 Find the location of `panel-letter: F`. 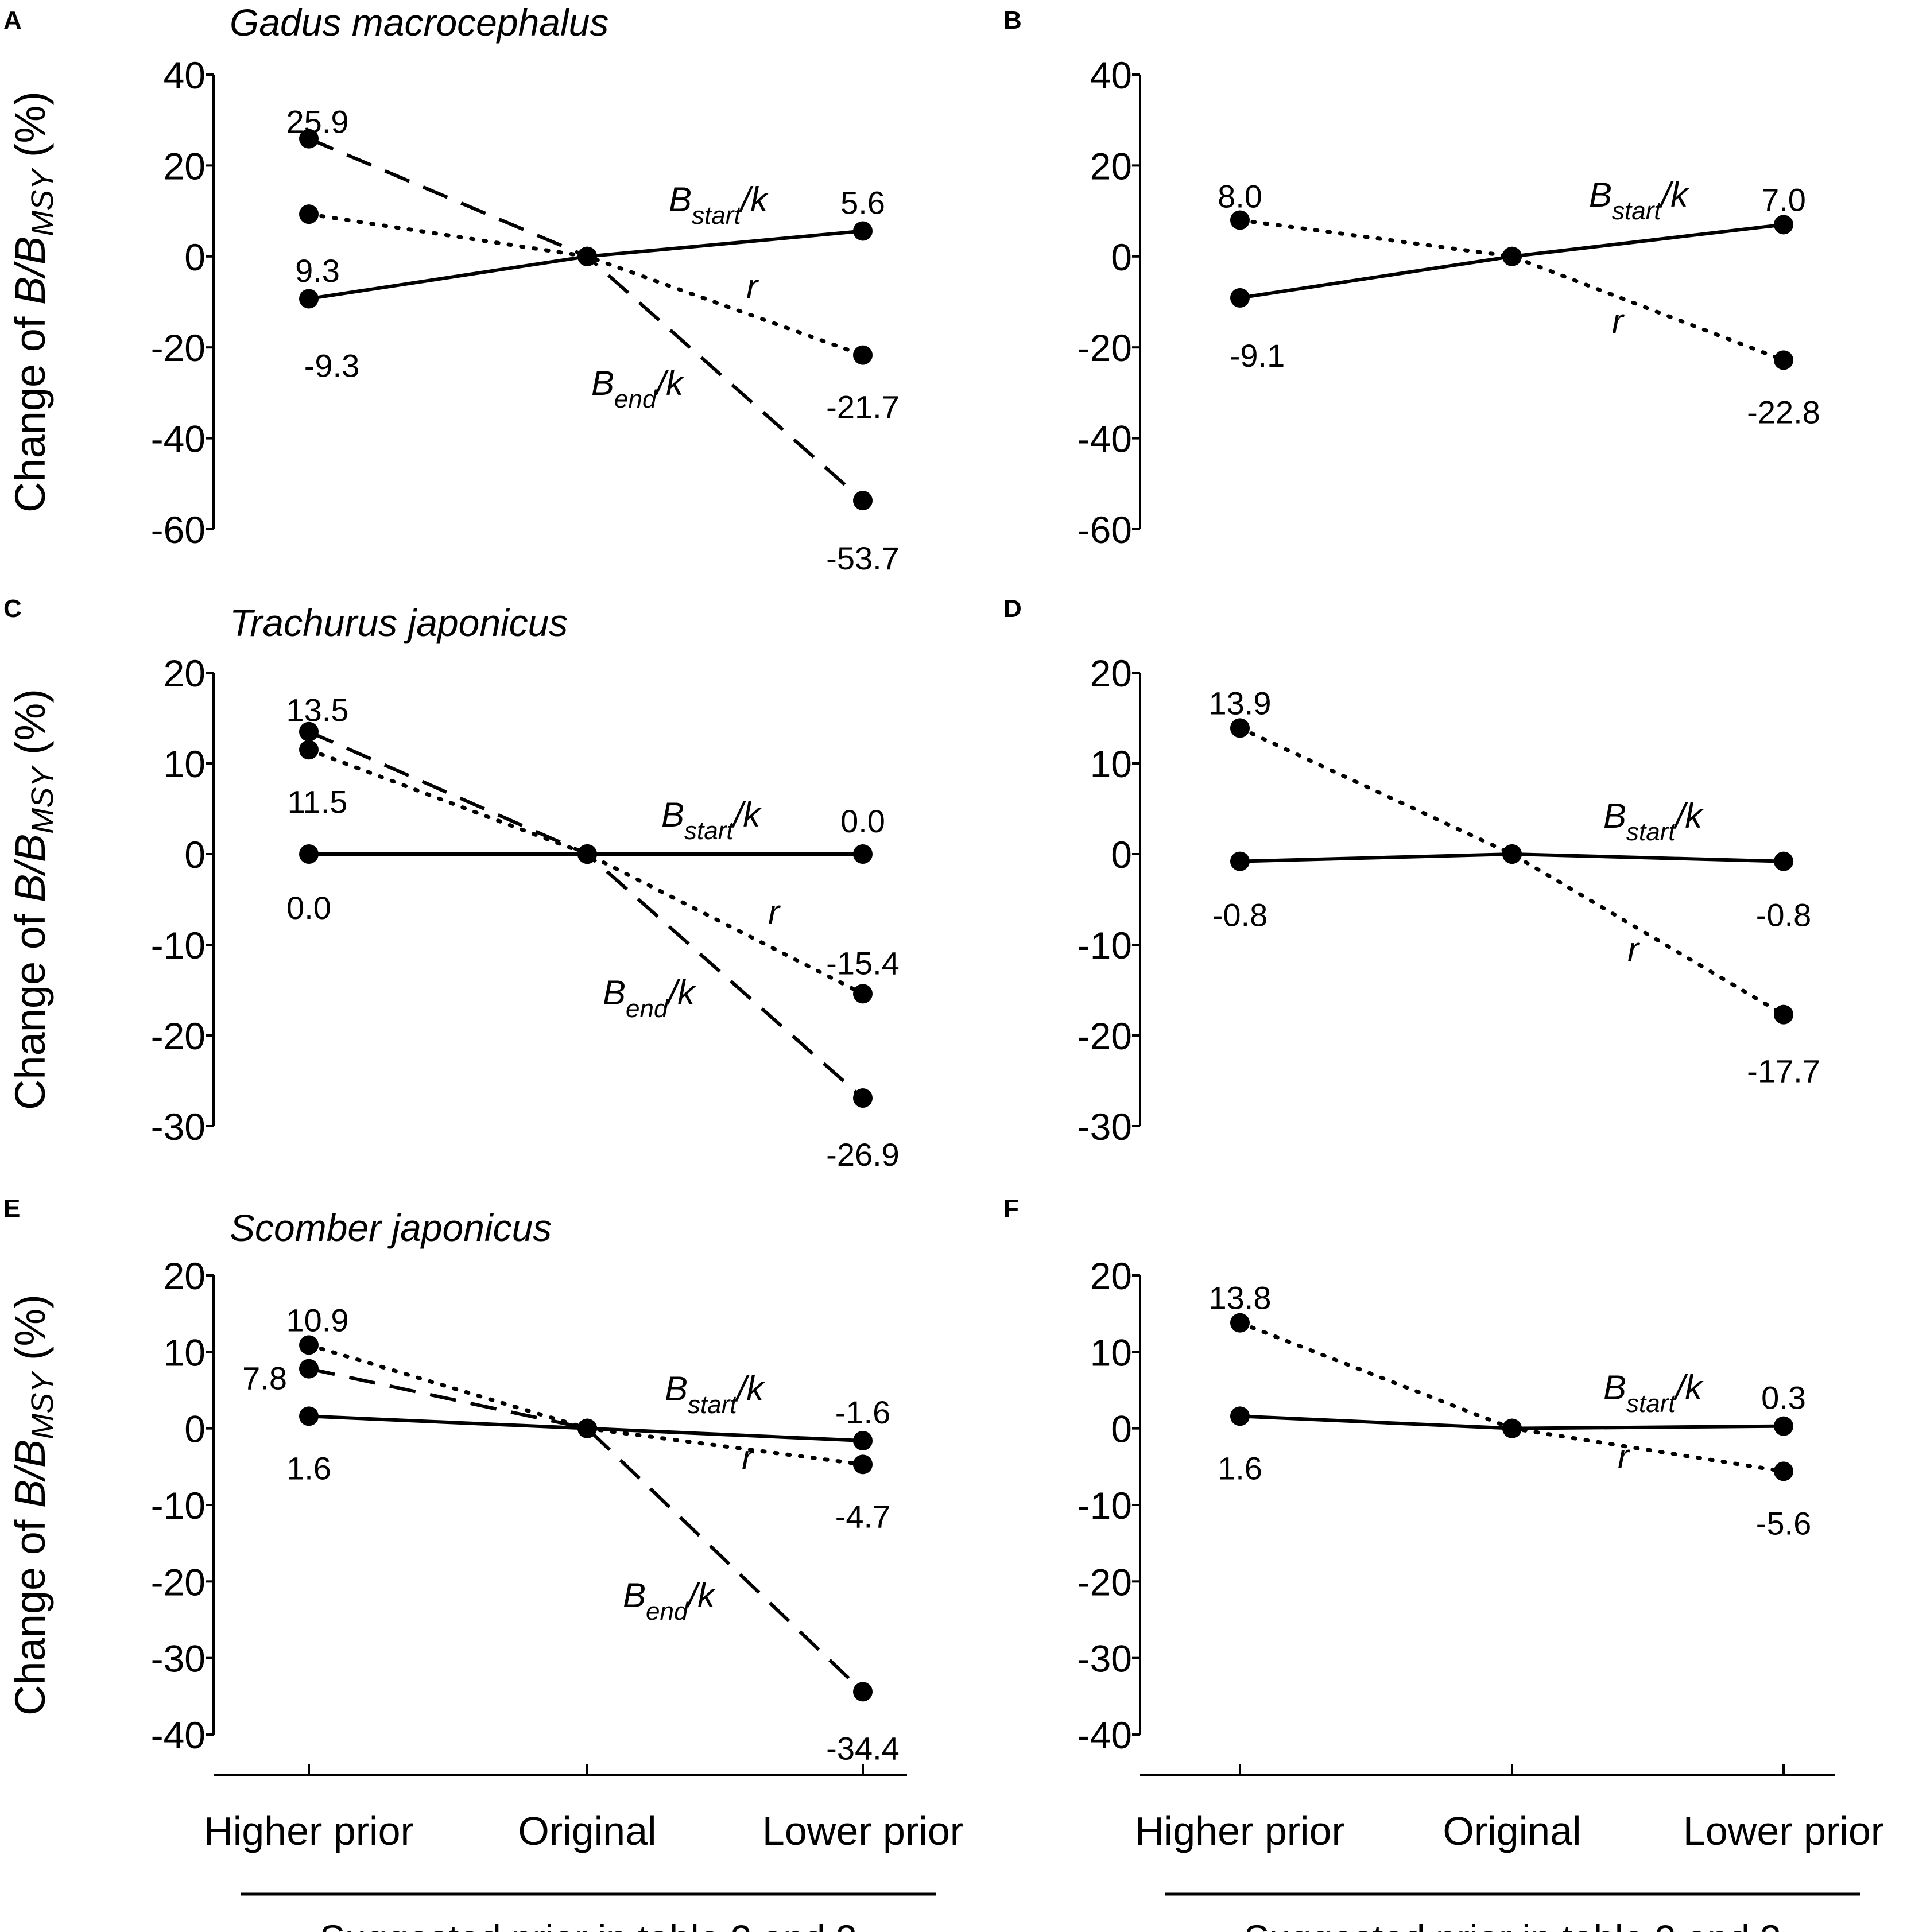

panel-letter: F is located at coordinates (1011, 1208).